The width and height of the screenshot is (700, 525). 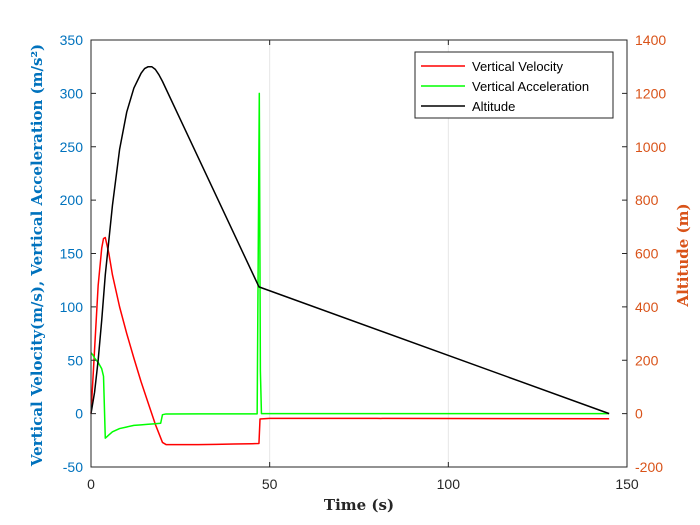 I want to click on y-left-tick-label: 300, so click(x=72, y=93).